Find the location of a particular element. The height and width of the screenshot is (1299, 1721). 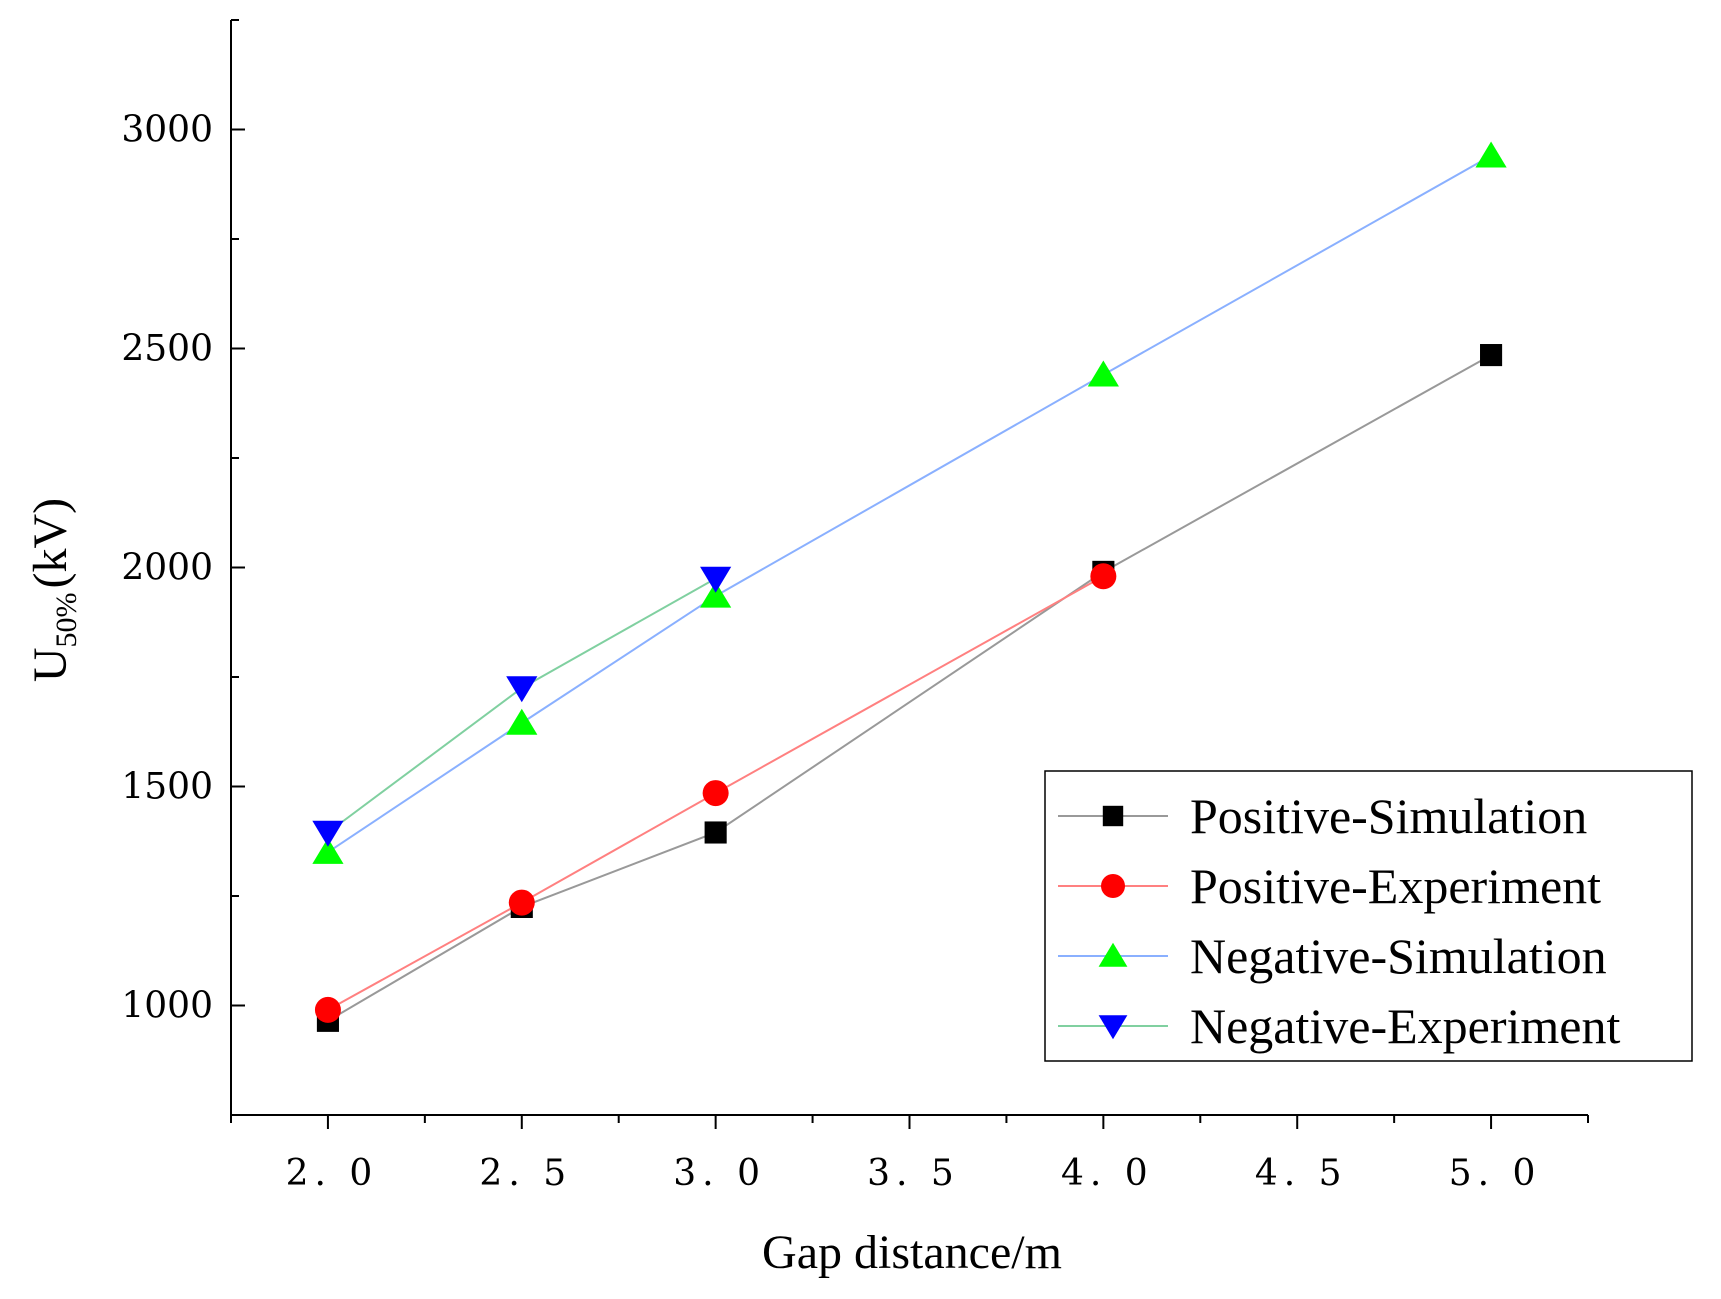

legend-label: Positive-Simulation is located at coordinates (1388, 816).